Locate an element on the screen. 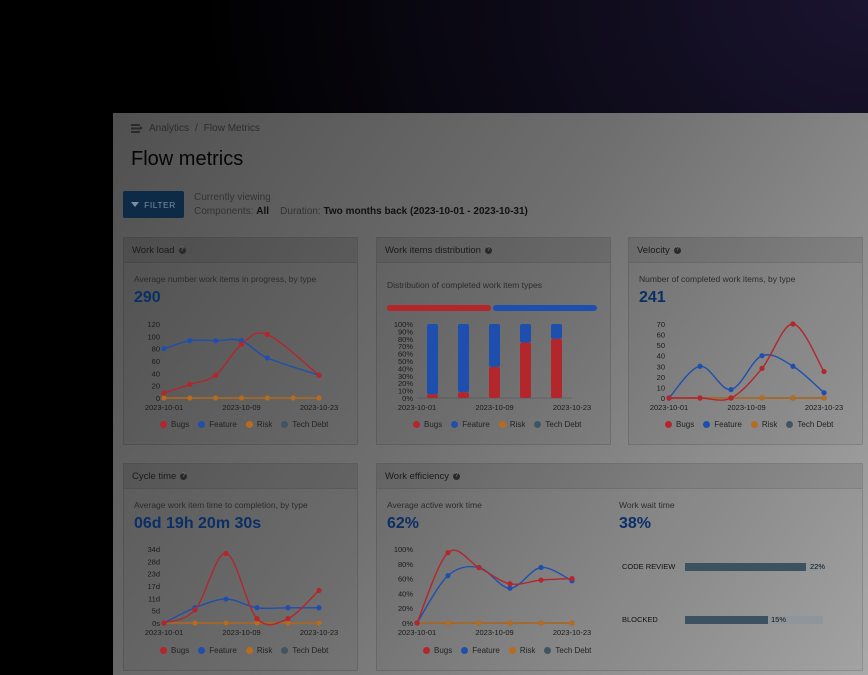  legend-label: Bugs is located at coordinates (433, 424).